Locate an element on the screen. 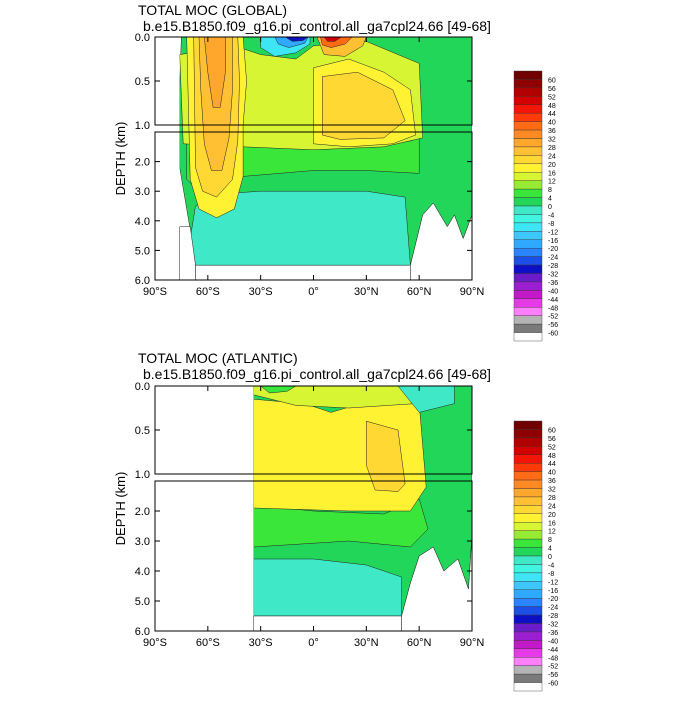 The height and width of the screenshot is (705, 700). surface-south-eddy is located at coordinates (278, 390).